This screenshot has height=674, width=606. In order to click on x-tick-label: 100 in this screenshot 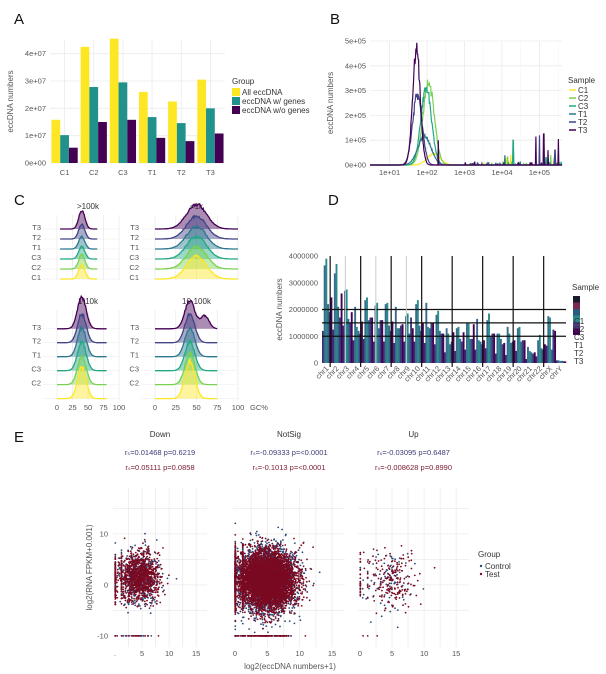, I will do `click(119, 407)`.